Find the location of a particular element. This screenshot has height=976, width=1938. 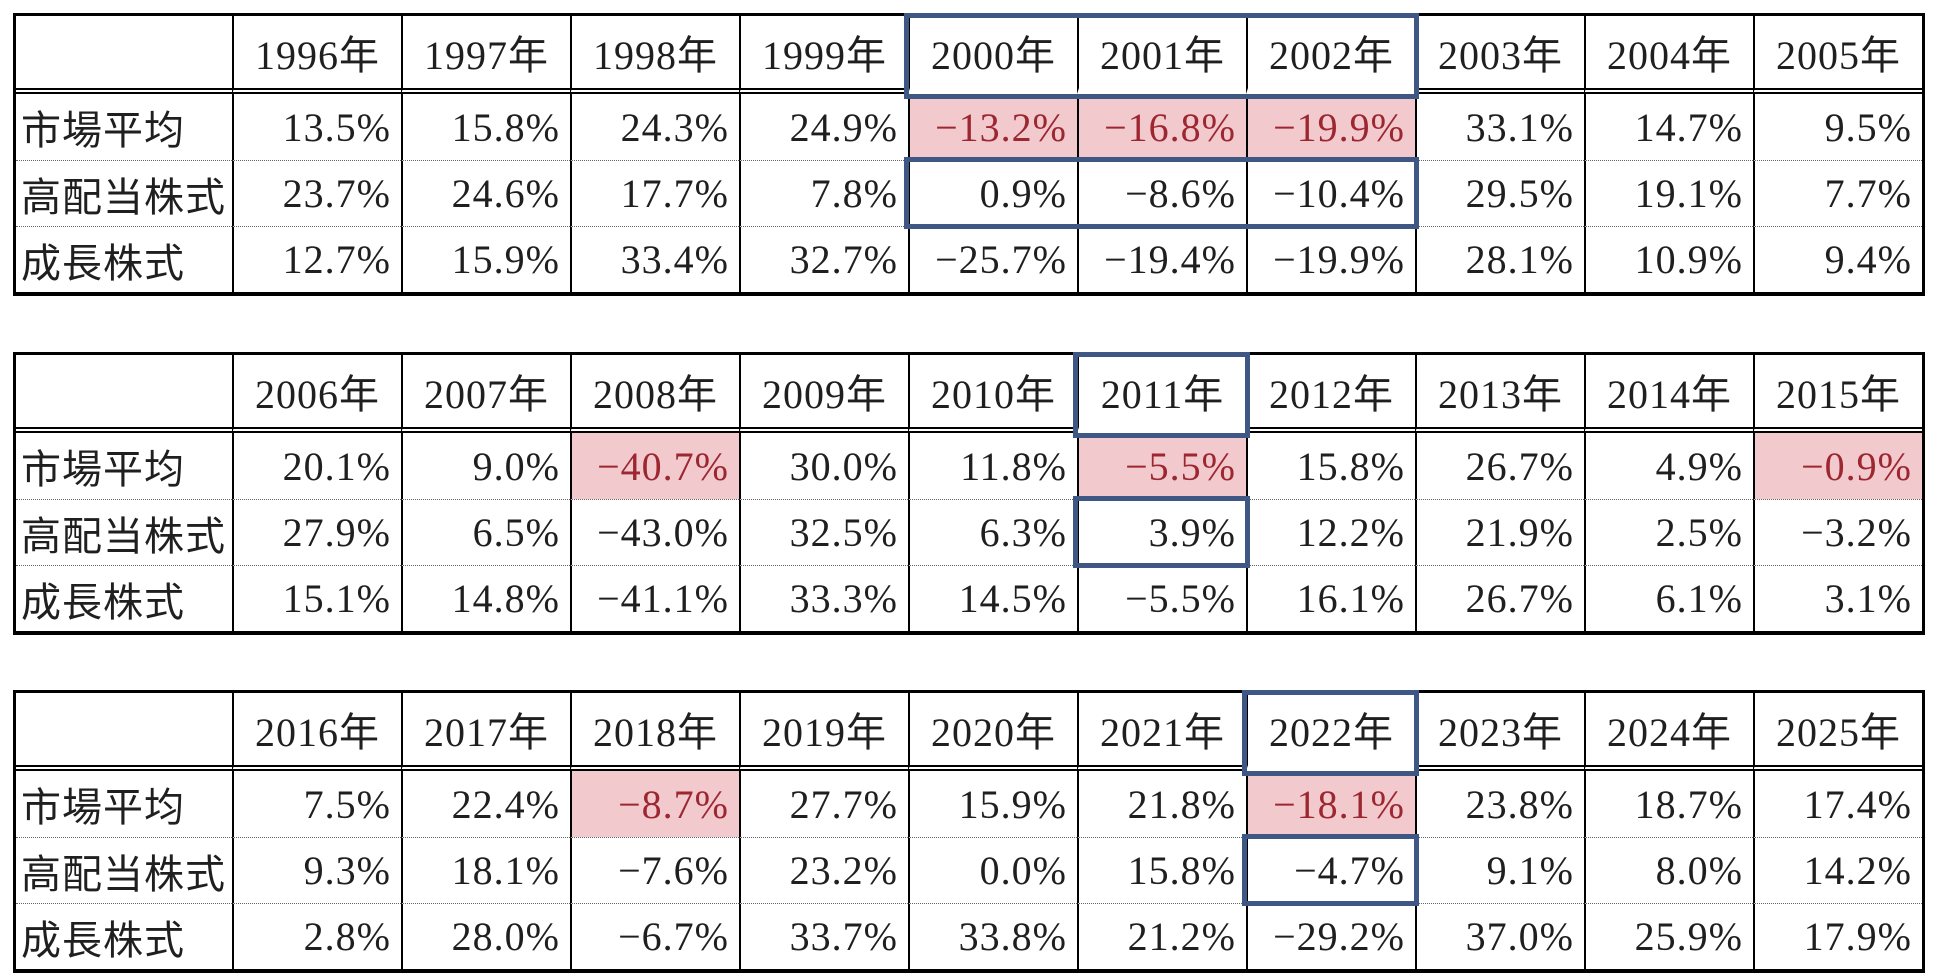

value-cell: 32.5% is located at coordinates (823, 532).